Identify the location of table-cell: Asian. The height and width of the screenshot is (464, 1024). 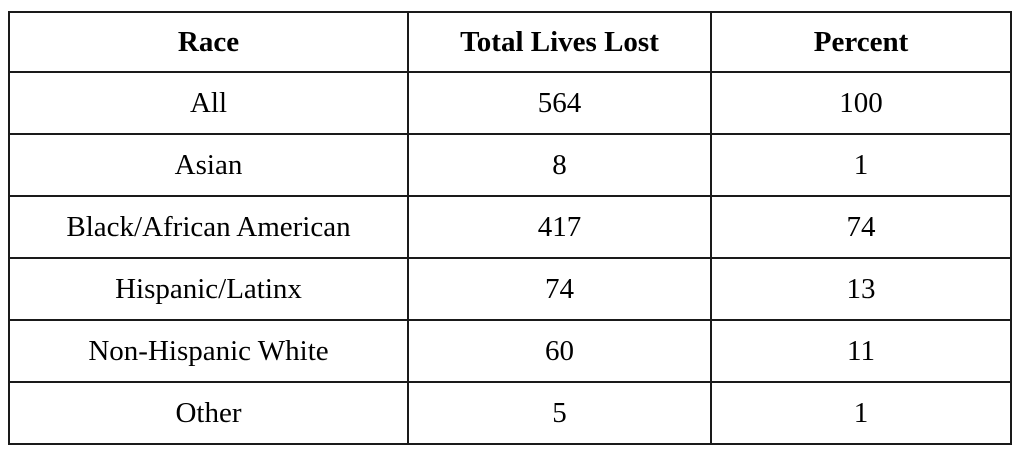
(208, 165).